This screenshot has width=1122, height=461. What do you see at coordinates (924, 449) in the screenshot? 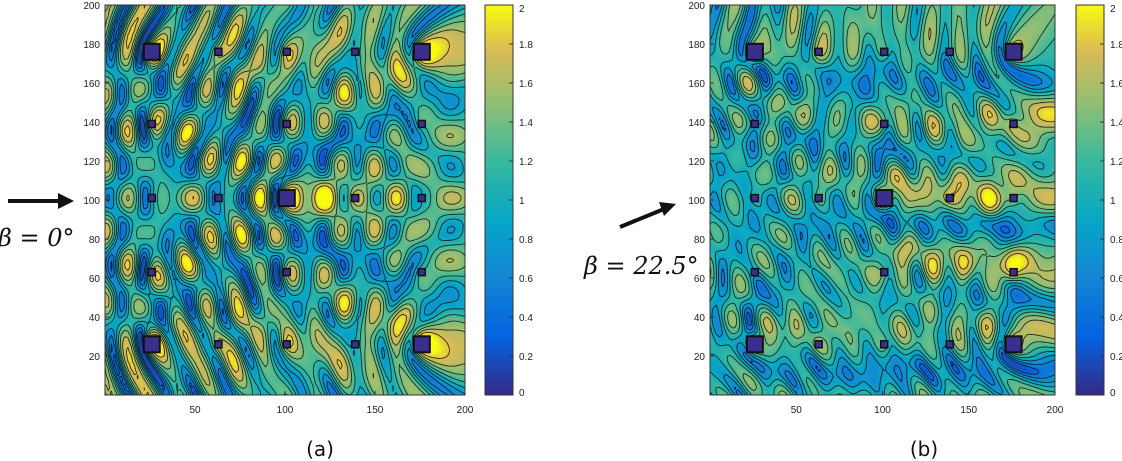
I see `caption-b: (b)` at bounding box center [924, 449].